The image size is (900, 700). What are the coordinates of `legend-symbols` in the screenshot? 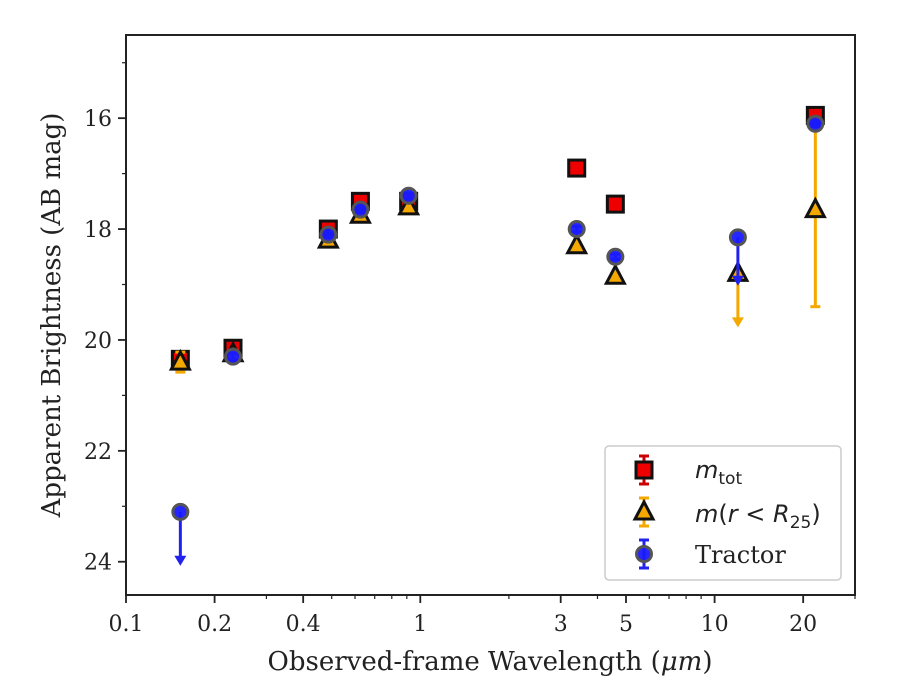 It's located at (644, 512).